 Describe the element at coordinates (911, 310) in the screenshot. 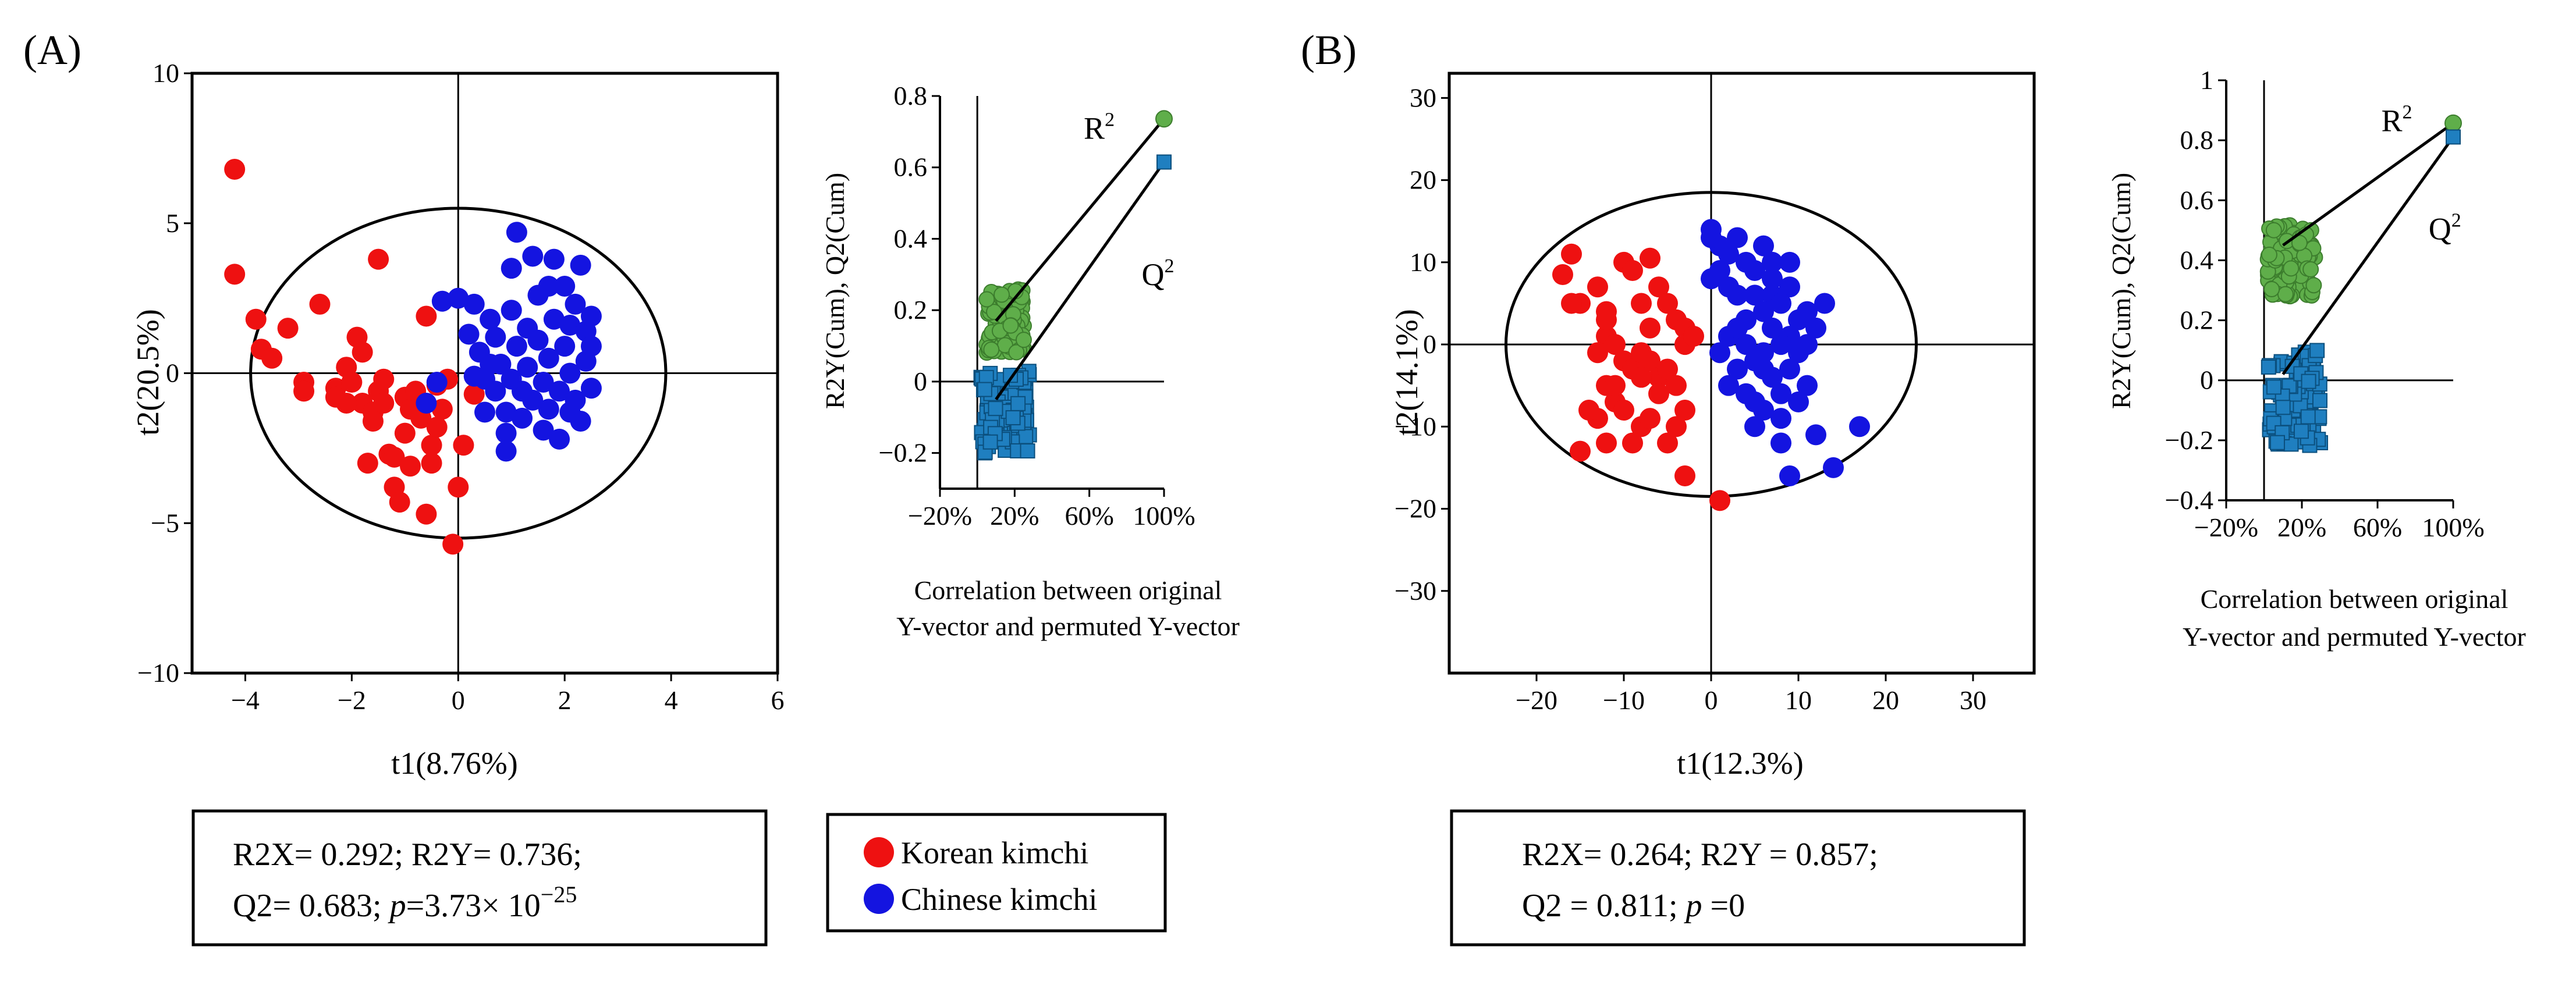

I see `A-permutation-ytick-label: 0.2` at that location.